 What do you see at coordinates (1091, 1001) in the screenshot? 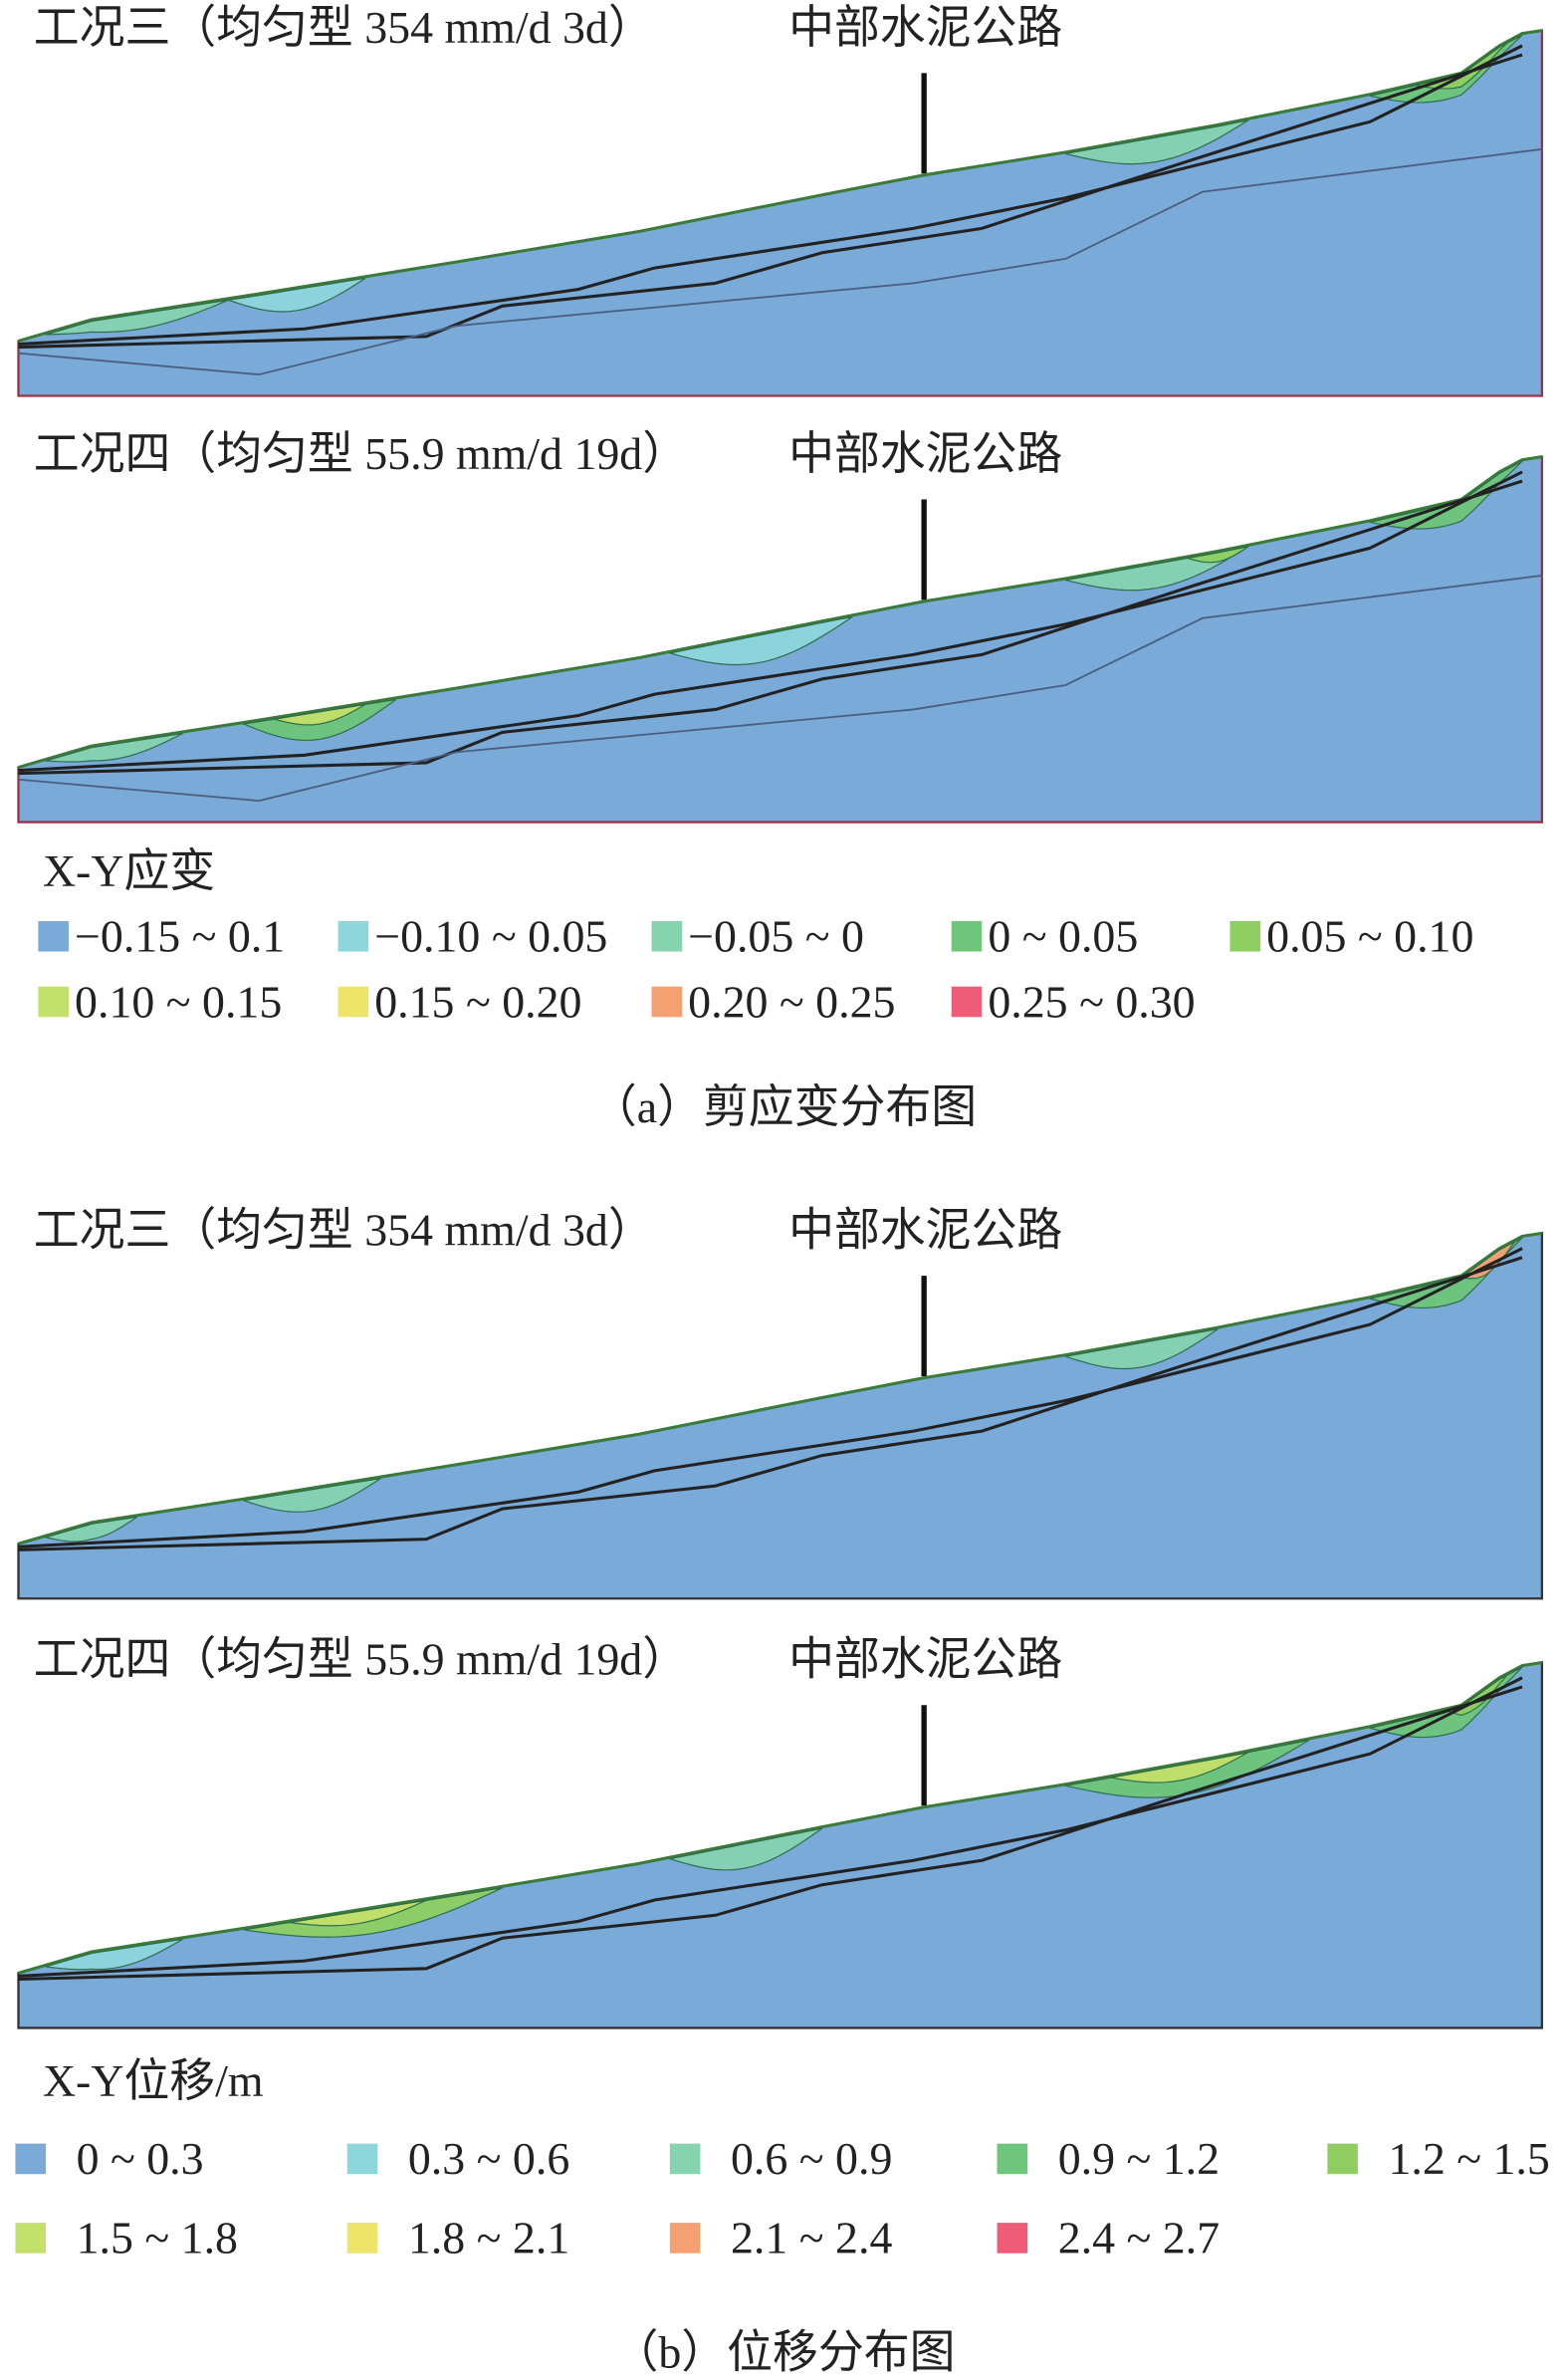
I see `legend-label: 0.25 ~ 0.30` at bounding box center [1091, 1001].